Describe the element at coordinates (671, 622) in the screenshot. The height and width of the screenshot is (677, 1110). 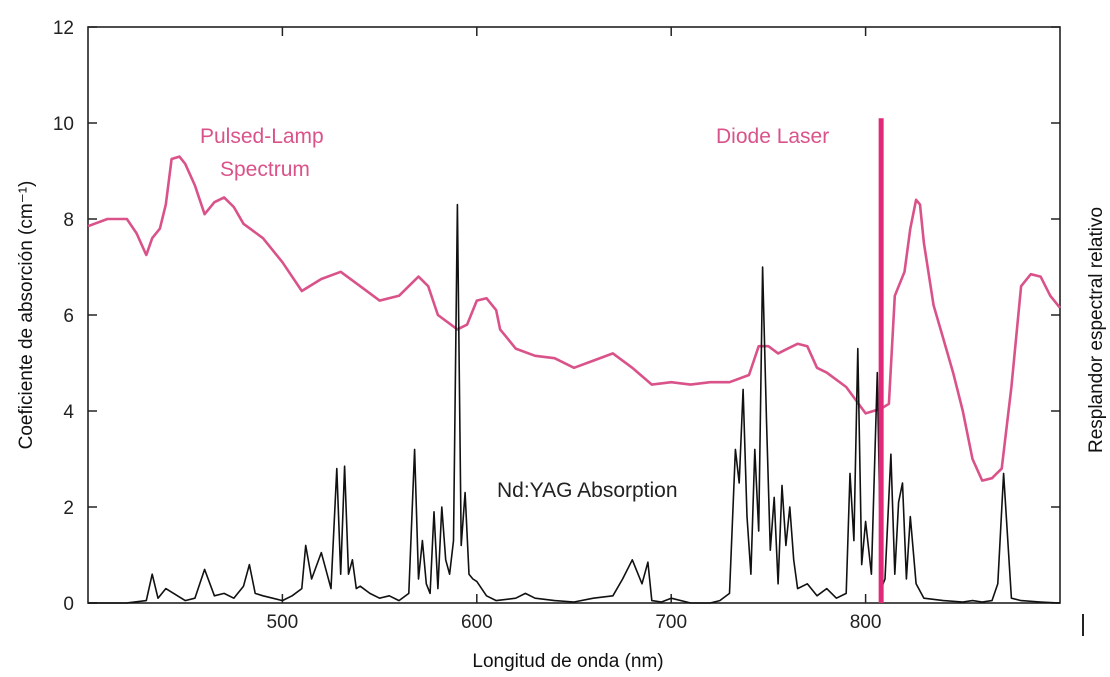
I see `x-tick-label: 700` at that location.